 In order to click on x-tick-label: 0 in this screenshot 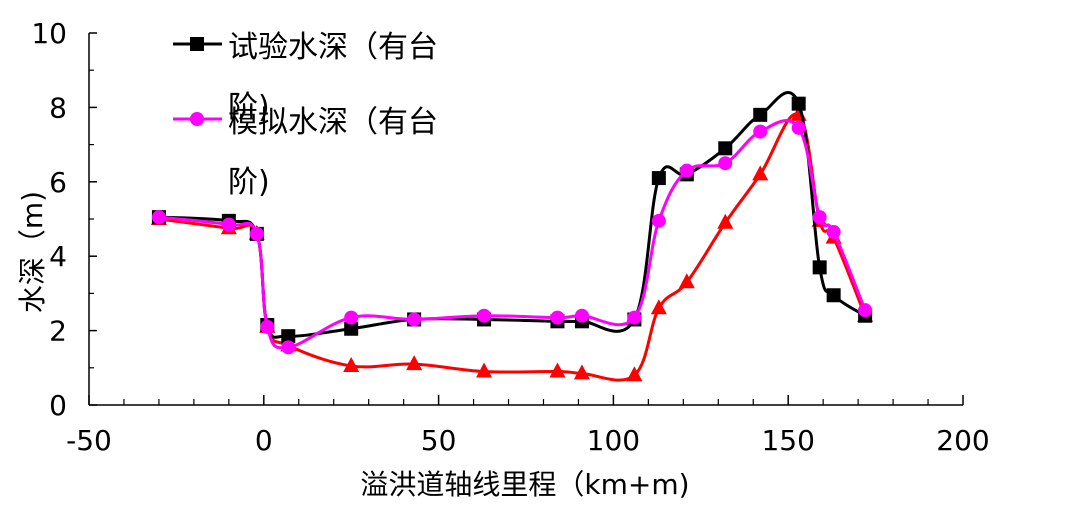, I will do `click(264, 440)`.